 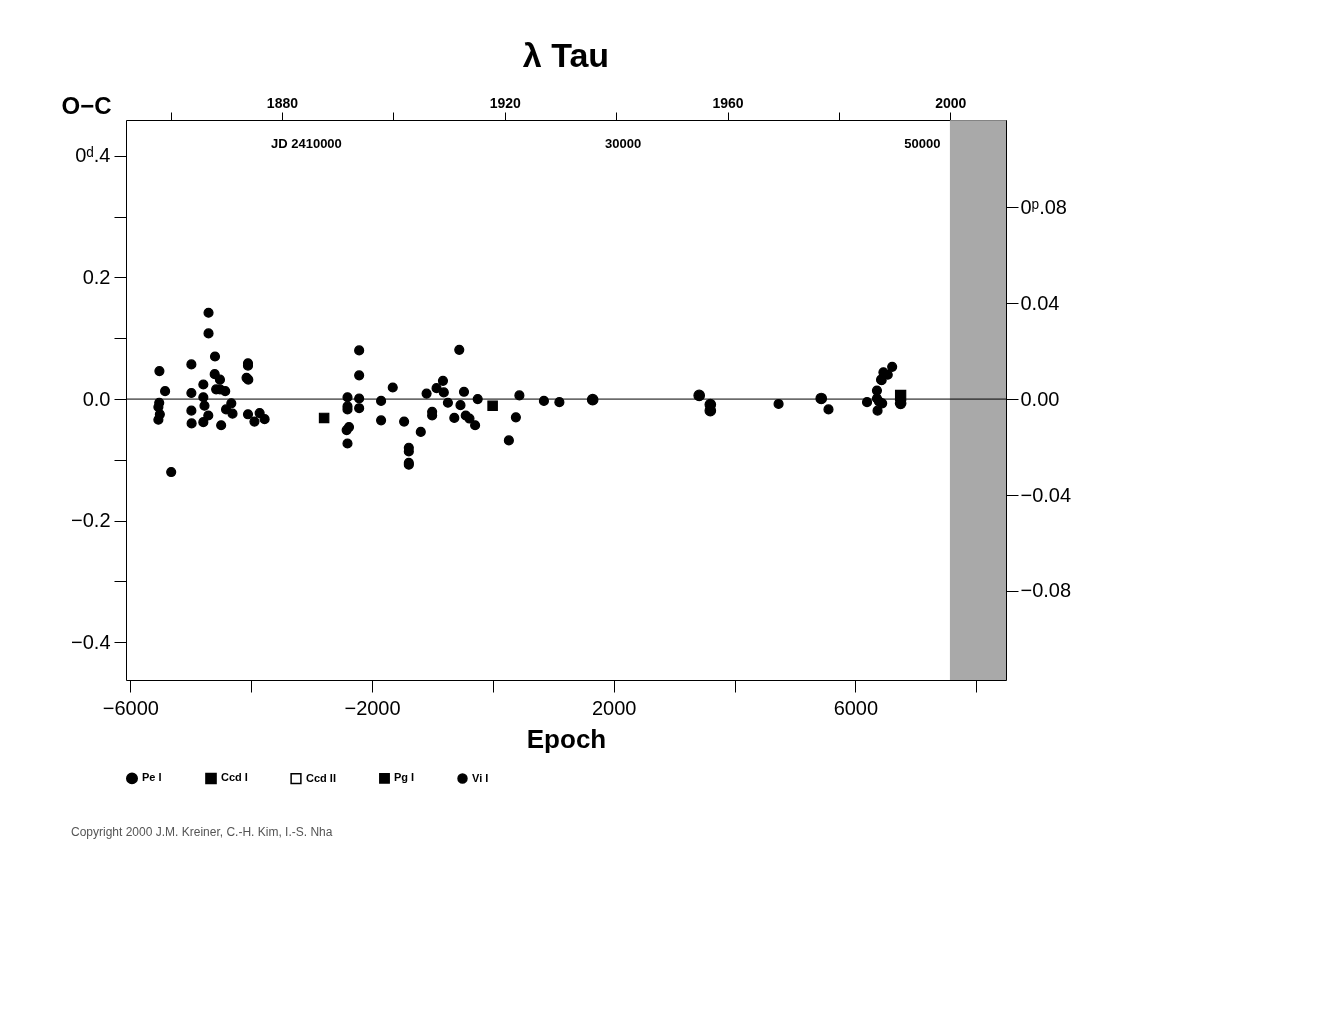 What do you see at coordinates (86, 105) in the screenshot?
I see `y-axis-title: O−C` at bounding box center [86, 105].